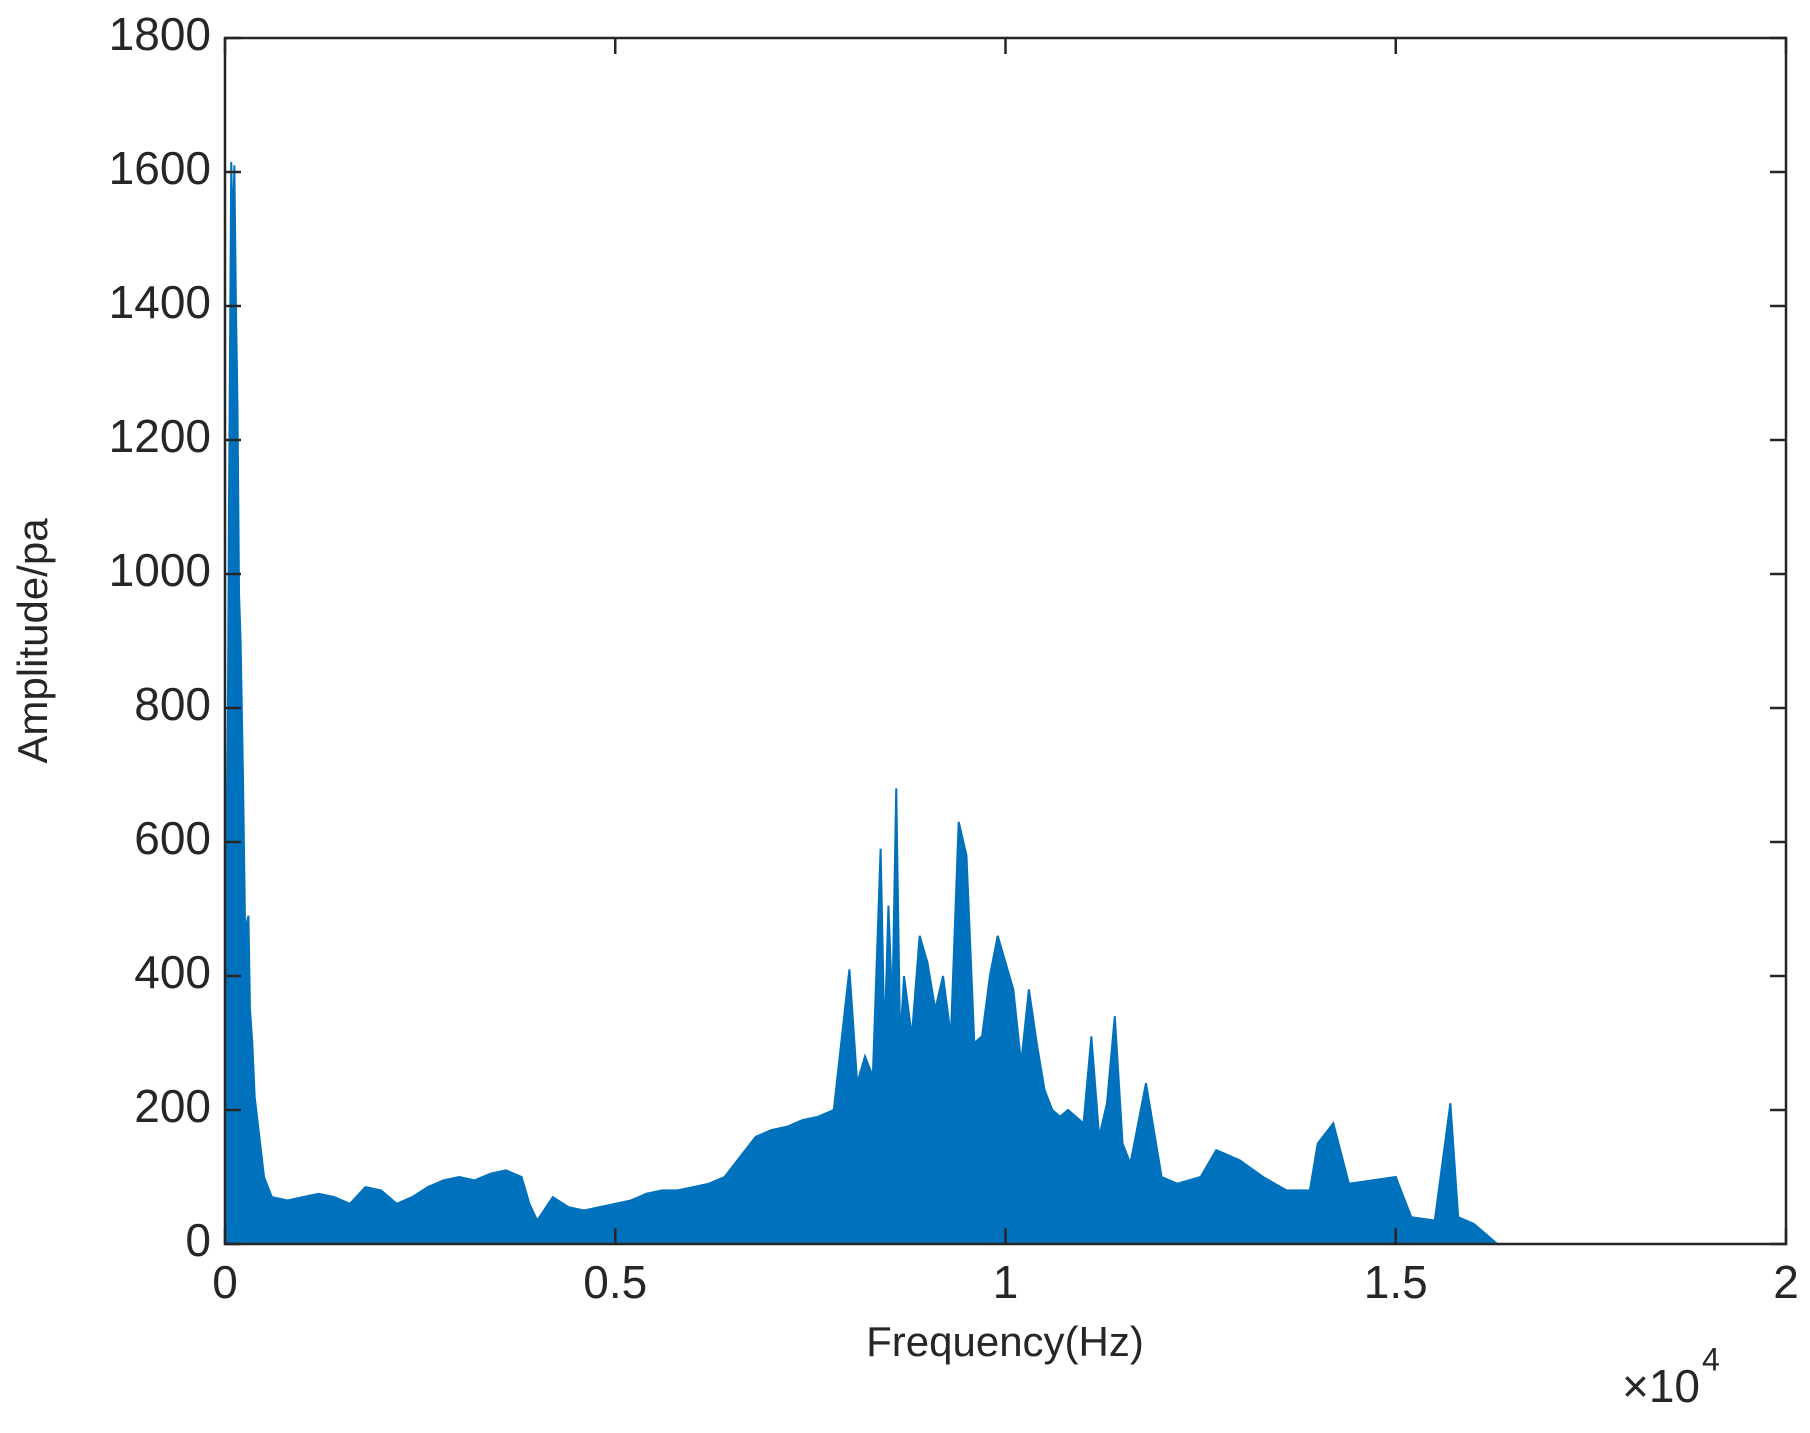 The height and width of the screenshot is (1433, 1810). I want to click on y-tick-label: 1600, so click(160, 168).